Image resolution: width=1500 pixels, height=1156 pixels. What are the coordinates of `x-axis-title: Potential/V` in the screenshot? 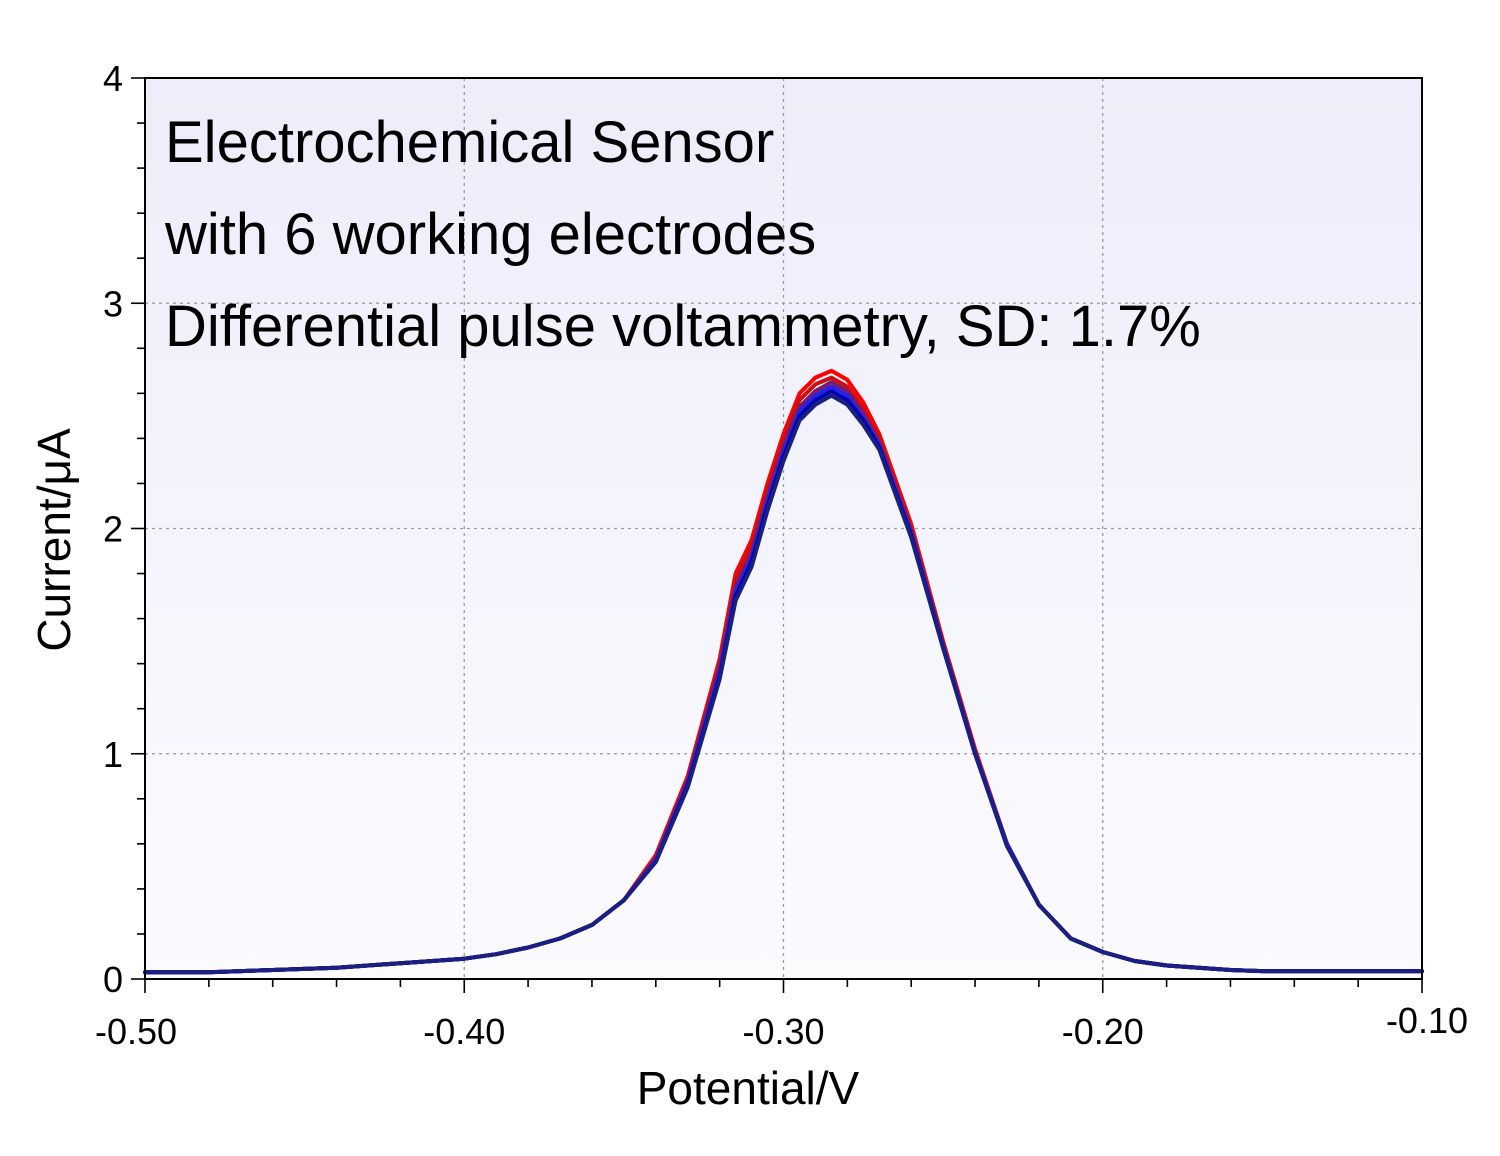 It's located at (748, 1088).